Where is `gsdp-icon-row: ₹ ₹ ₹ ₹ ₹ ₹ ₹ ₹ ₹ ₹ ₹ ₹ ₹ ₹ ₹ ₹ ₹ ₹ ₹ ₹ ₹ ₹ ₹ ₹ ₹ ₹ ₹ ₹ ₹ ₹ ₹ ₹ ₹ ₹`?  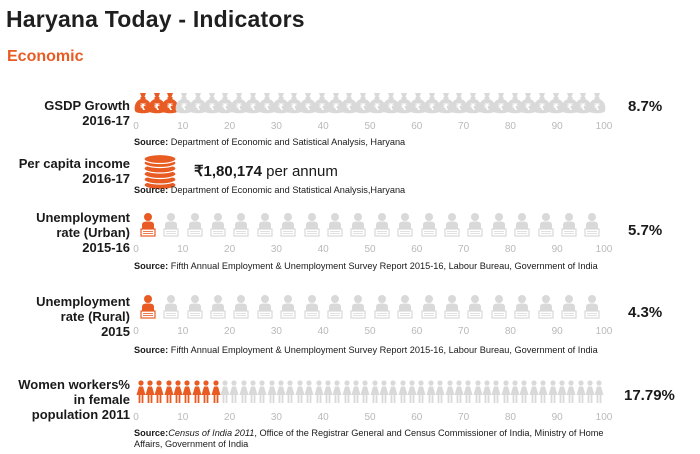
gsdp-icon-row: ₹ ₹ ₹ ₹ ₹ ₹ ₹ ₹ ₹ ₹ ₹ ₹ ₹ ₹ ₹ ₹ ₹ ₹ ₹ ₹ ₹ ₹ ₹ ₹ ₹ ₹ ₹ ₹ ₹ ₹ ₹ ₹ ₹ ₹ is located at coordinates (374, 103).